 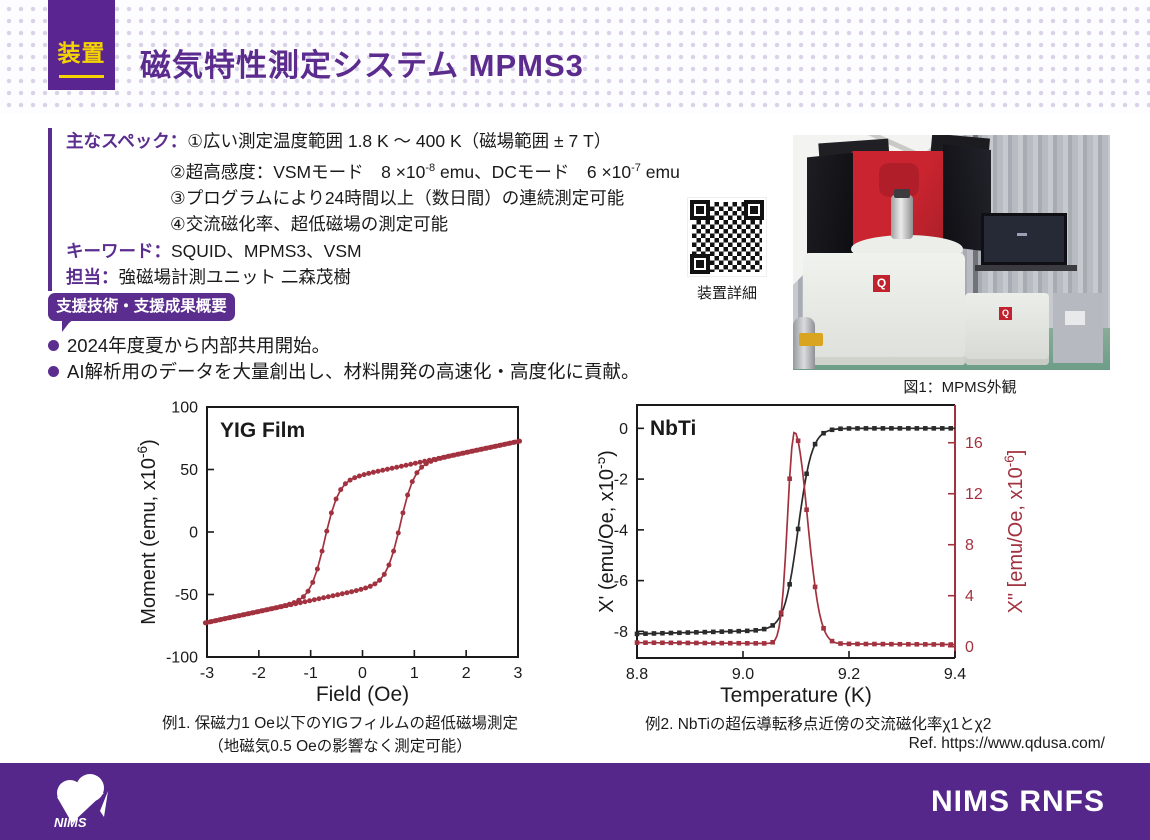 I want to click on device-badge-label: 装置, so click(x=81, y=53).